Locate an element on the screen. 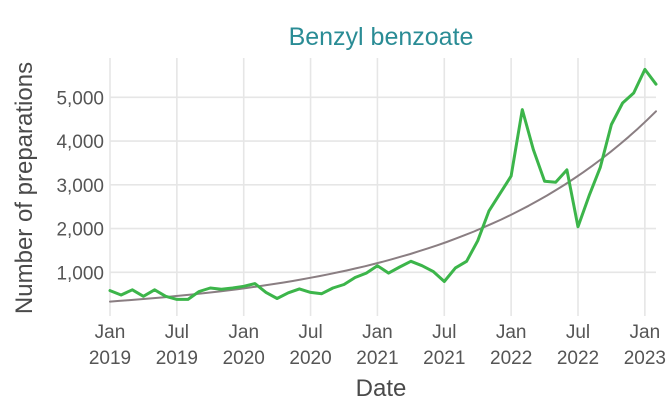  y-tick-labels: 1,000 2,000 3,000 4,000 5,000 is located at coordinates (80, 186).